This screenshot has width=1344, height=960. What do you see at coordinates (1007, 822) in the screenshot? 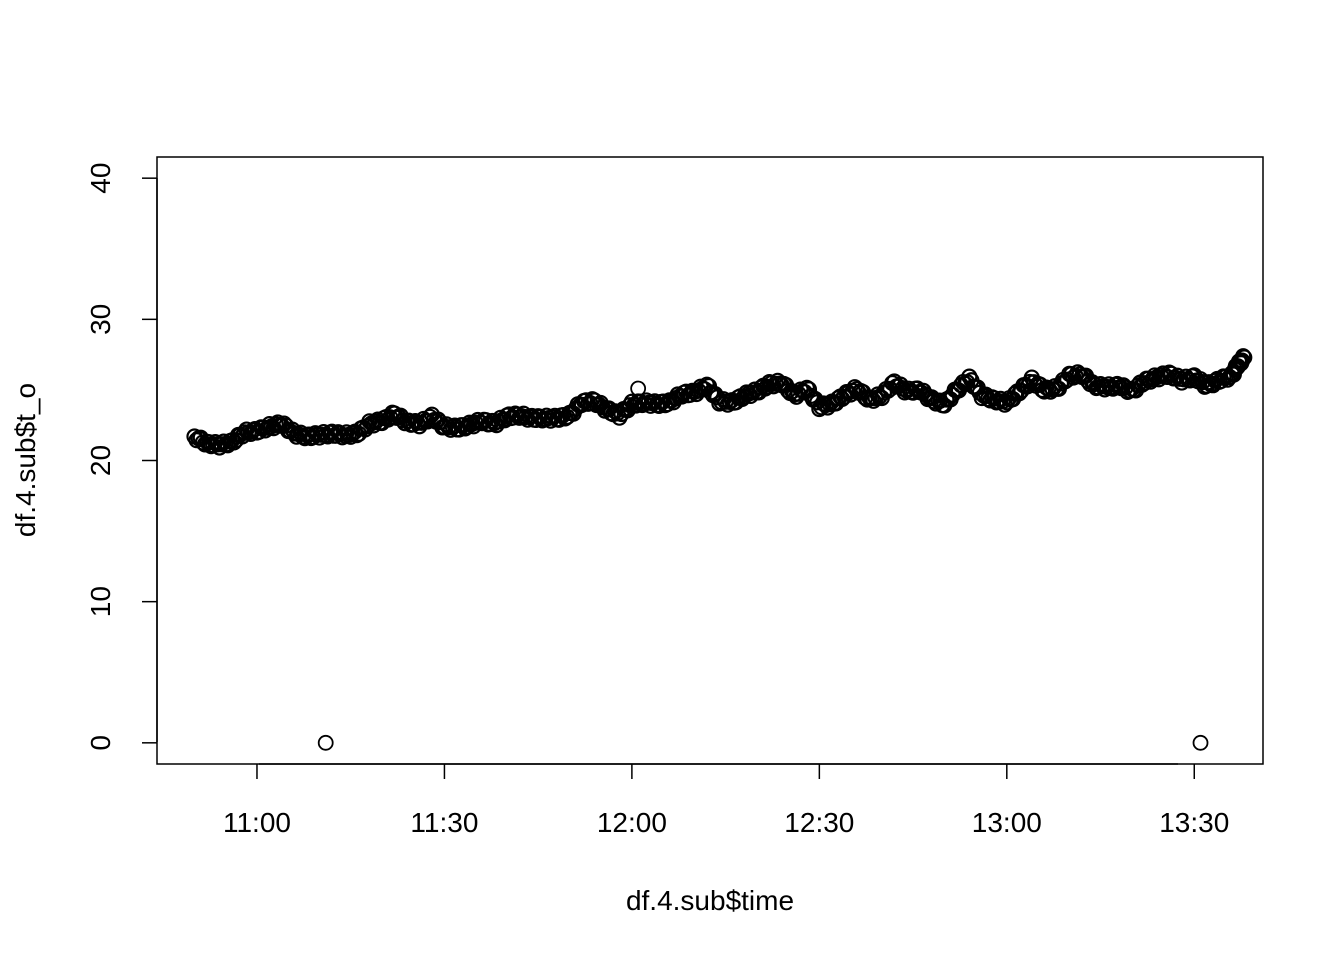
I see `x-tick-label: 13:00` at bounding box center [1007, 822].